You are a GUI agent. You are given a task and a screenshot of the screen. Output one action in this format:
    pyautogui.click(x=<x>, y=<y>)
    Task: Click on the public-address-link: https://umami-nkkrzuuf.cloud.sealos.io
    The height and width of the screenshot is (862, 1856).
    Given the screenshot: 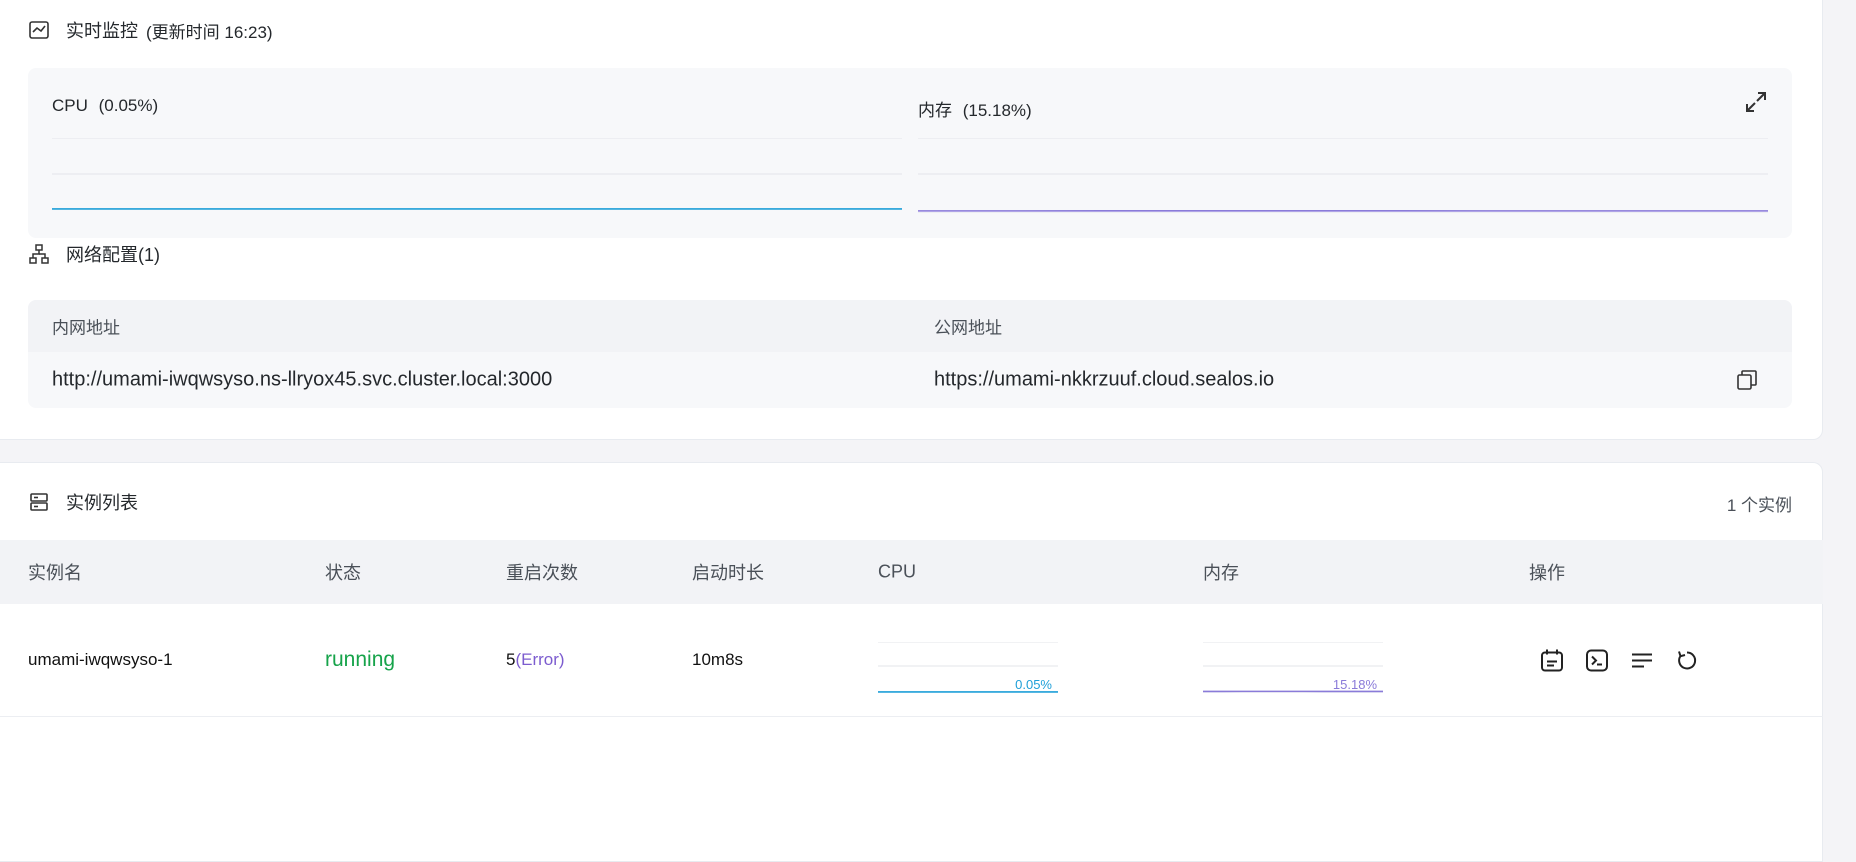 What is the action you would take?
    pyautogui.click(x=1104, y=380)
    